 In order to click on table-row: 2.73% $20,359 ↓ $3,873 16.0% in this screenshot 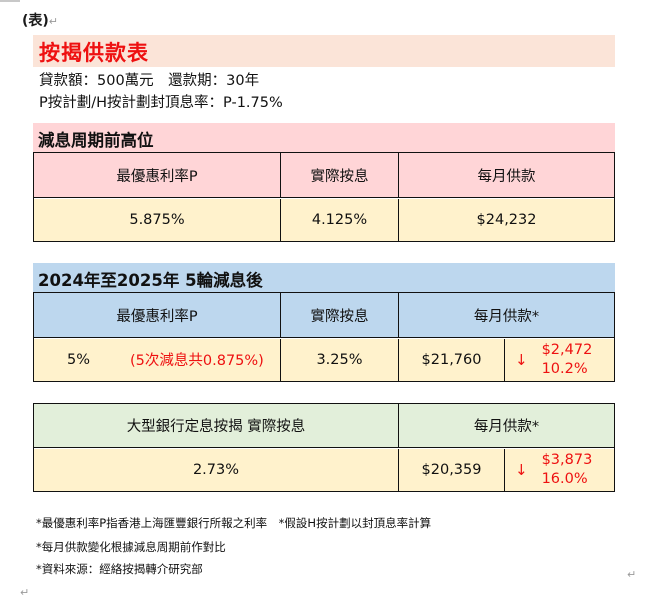, I will do `click(324, 469)`.